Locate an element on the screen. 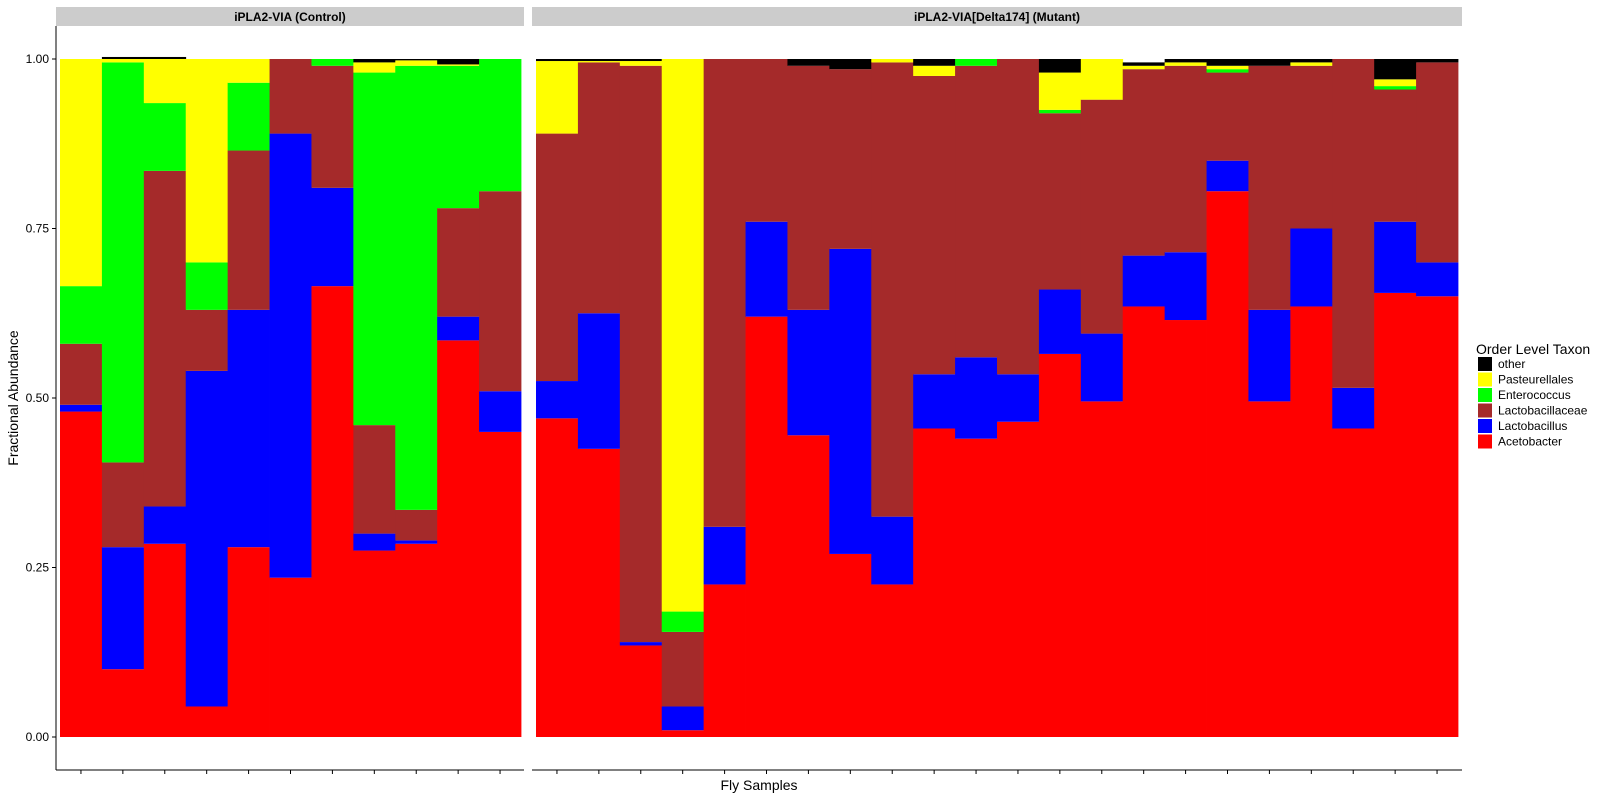  legend-label-lactobacillaceae: Lactobacillaceae is located at coordinates (1543, 411).